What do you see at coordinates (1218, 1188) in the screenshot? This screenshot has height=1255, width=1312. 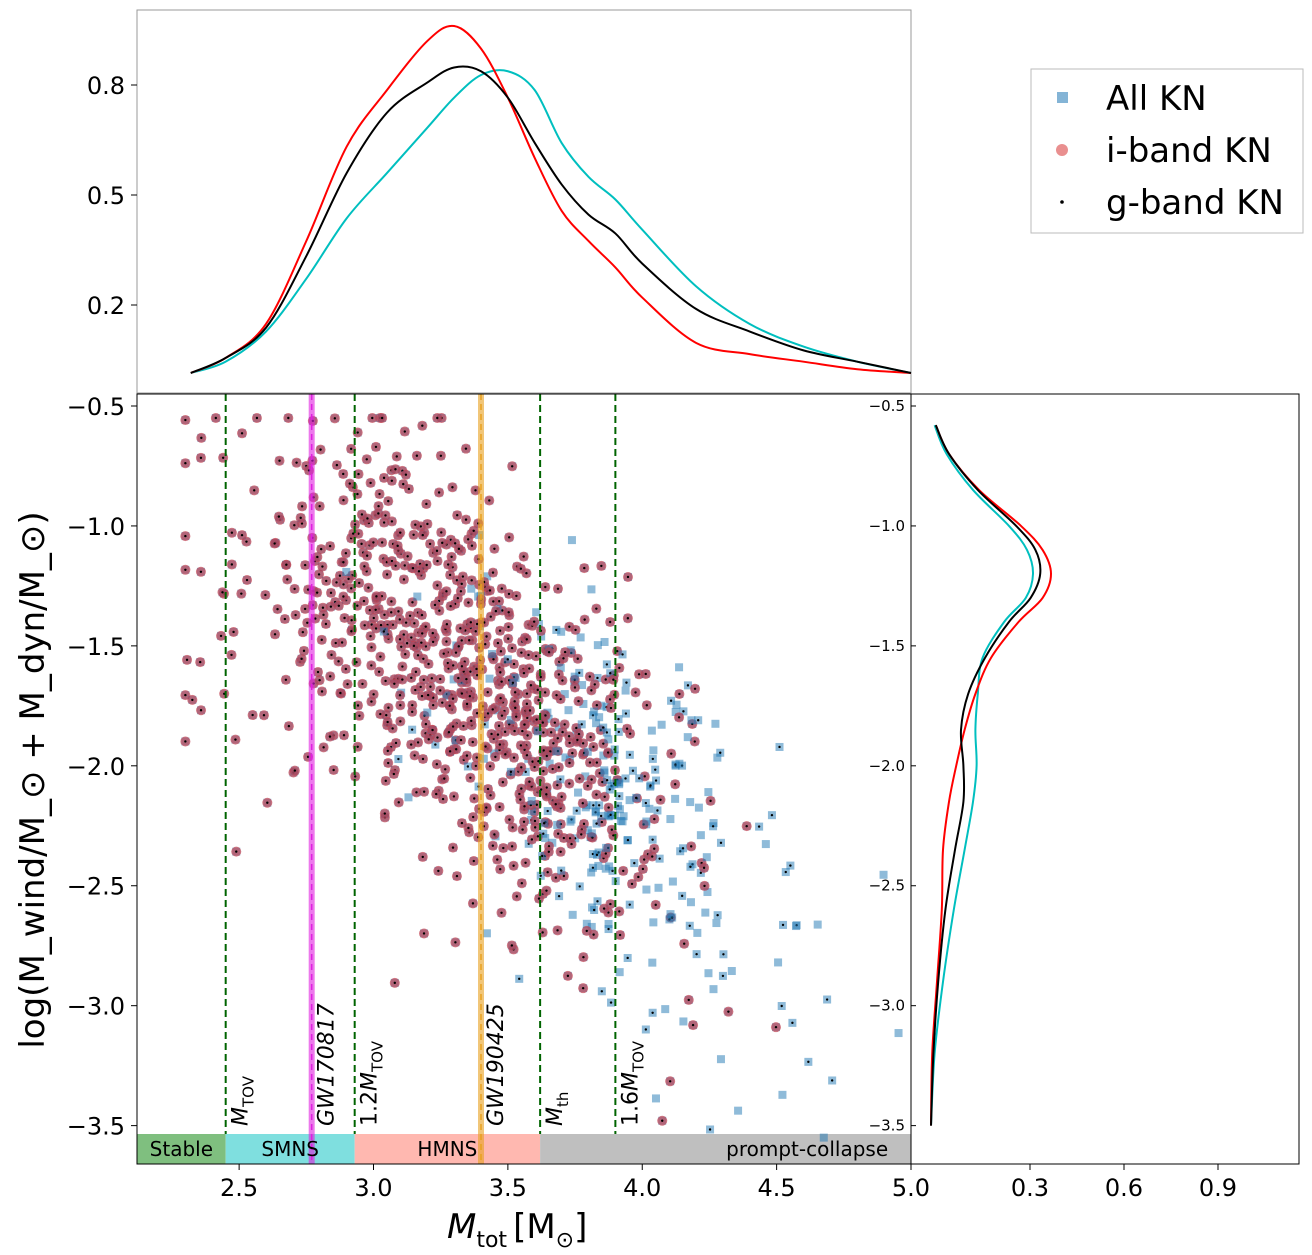 I see `right-x-tick-label: 0.9` at bounding box center [1218, 1188].